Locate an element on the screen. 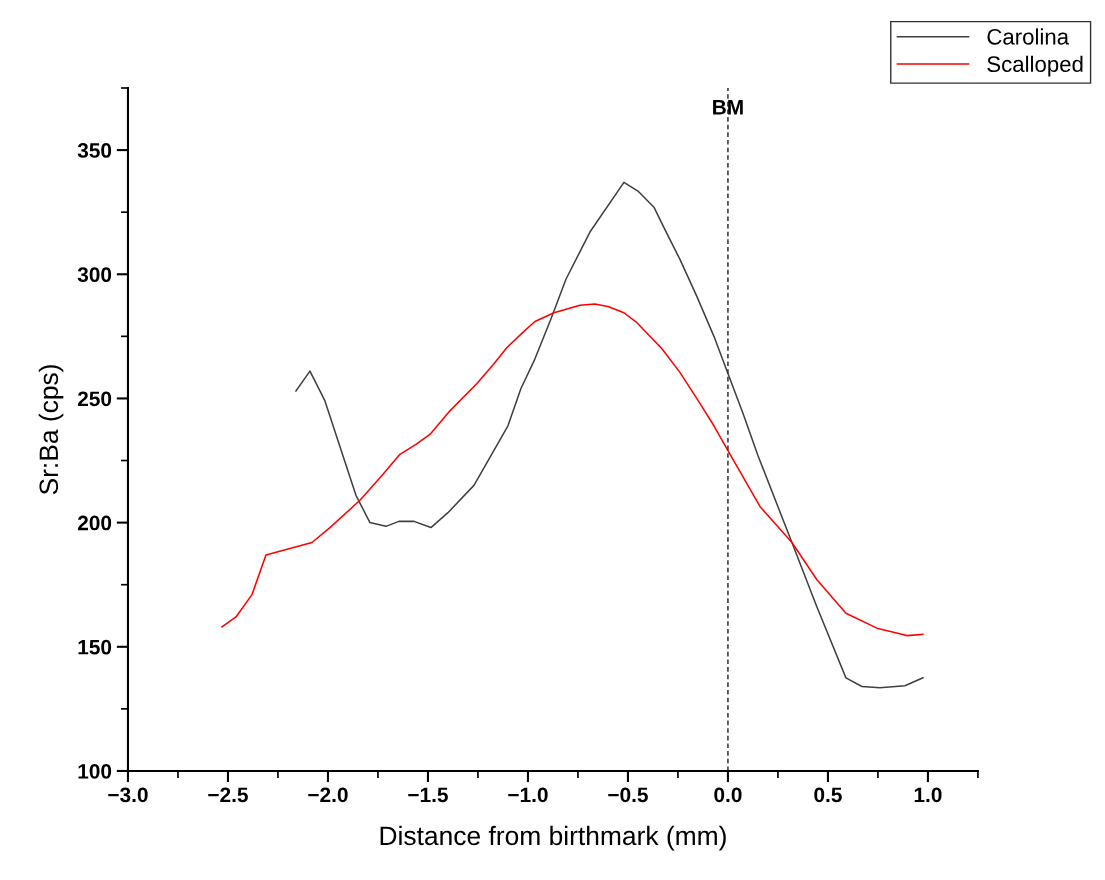 The width and height of the screenshot is (1105, 880). y-axis-title: Sr:Ba (cps) is located at coordinates (51, 430).